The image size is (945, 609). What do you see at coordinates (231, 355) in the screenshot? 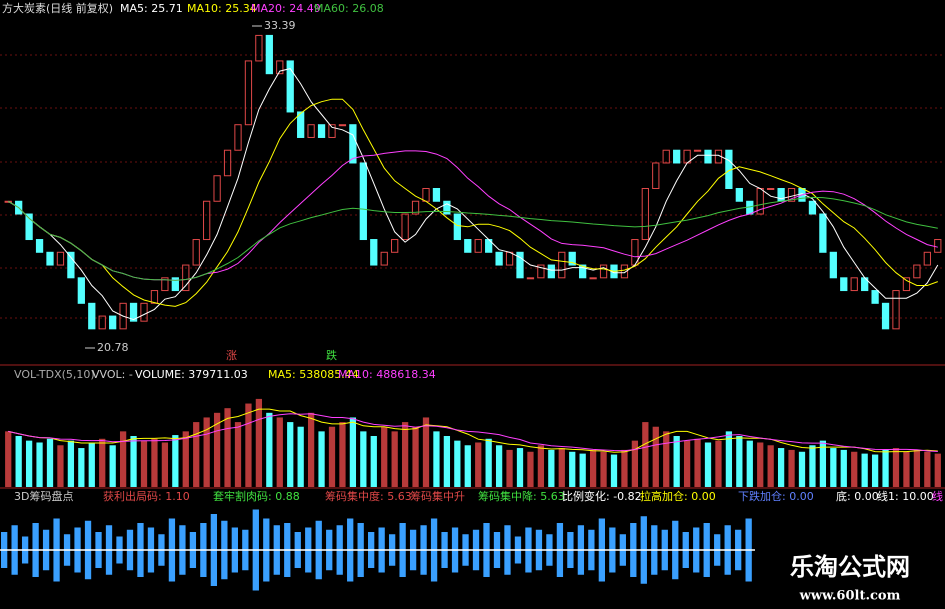
I see `up-marker: 涨` at bounding box center [231, 355].